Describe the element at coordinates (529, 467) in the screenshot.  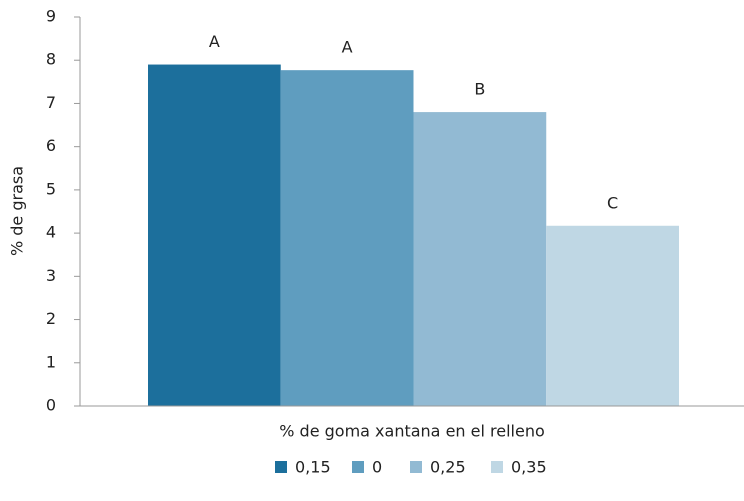
I see `legend-label: 0,35` at that location.